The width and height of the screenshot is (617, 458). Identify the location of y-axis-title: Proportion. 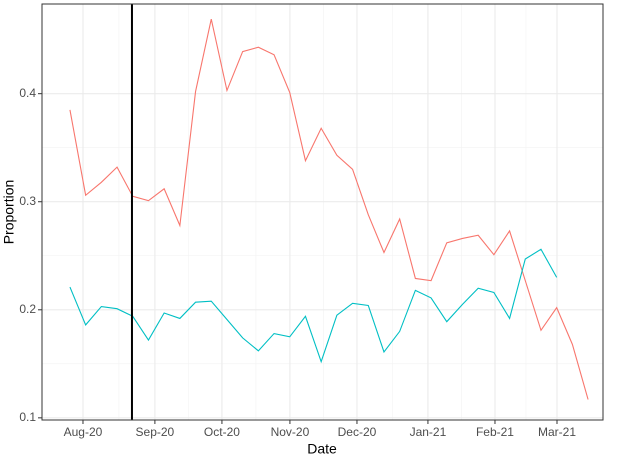
(9, 212).